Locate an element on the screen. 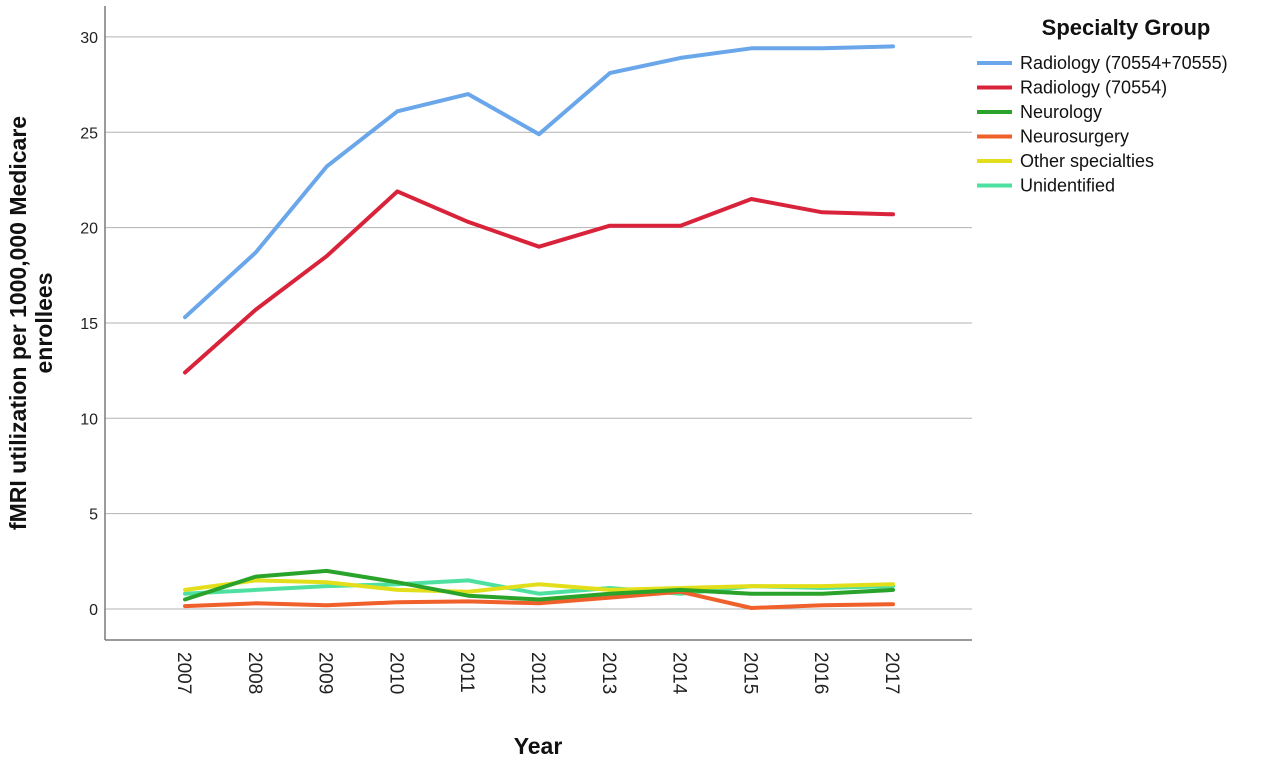  y-axis-title-line-2: enrollees is located at coordinates (44, 323).